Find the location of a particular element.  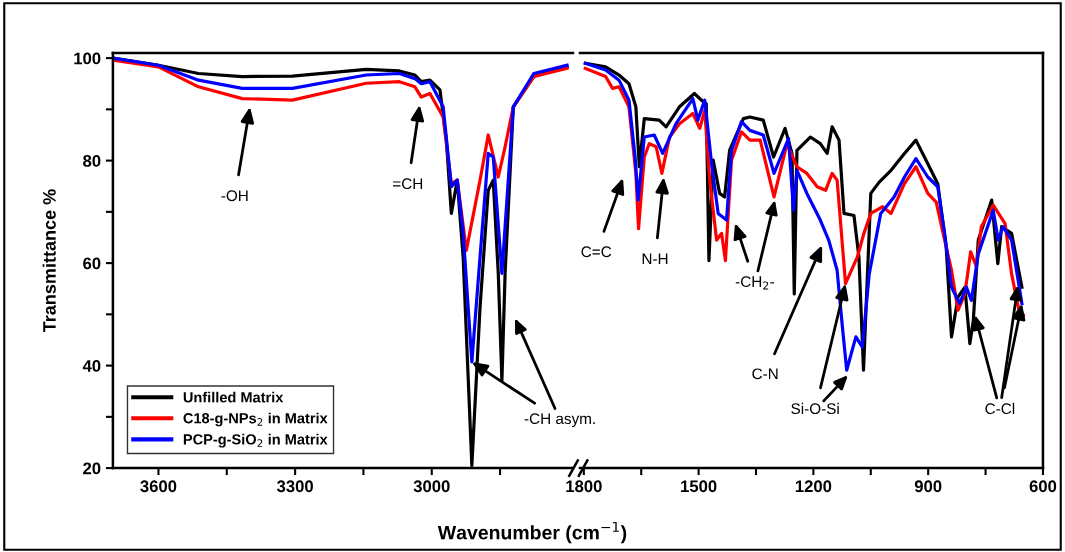

y-tick-label: 40 is located at coordinates (91, 366).